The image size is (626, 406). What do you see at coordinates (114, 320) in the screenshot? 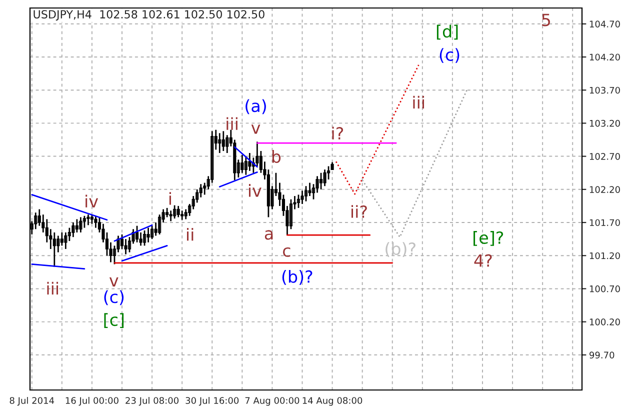
I see `annotation: [c]` at bounding box center [114, 320].